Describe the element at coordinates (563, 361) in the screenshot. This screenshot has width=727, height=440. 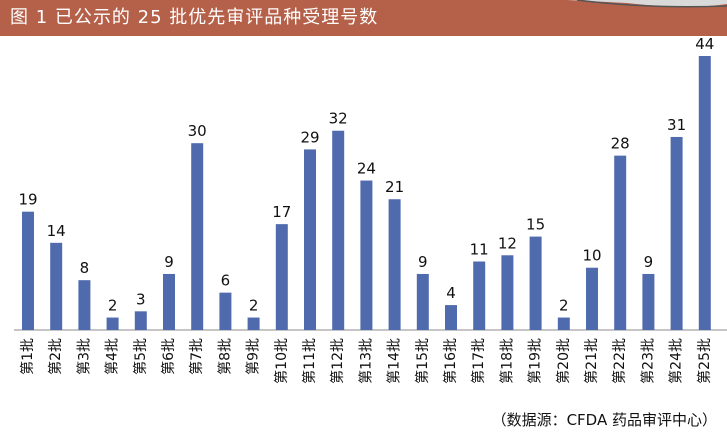
I see `category-label-20: 第20批` at that location.